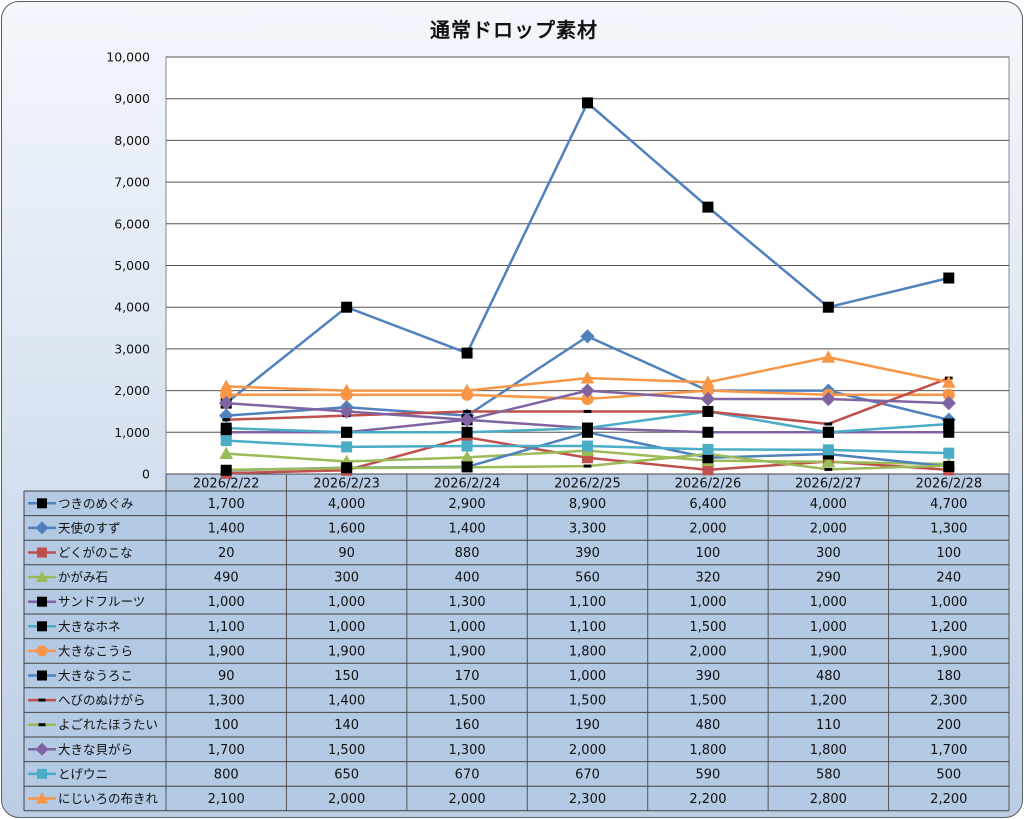  What do you see at coordinates (708, 774) in the screenshot?
I see `data-cell: 590` at bounding box center [708, 774].